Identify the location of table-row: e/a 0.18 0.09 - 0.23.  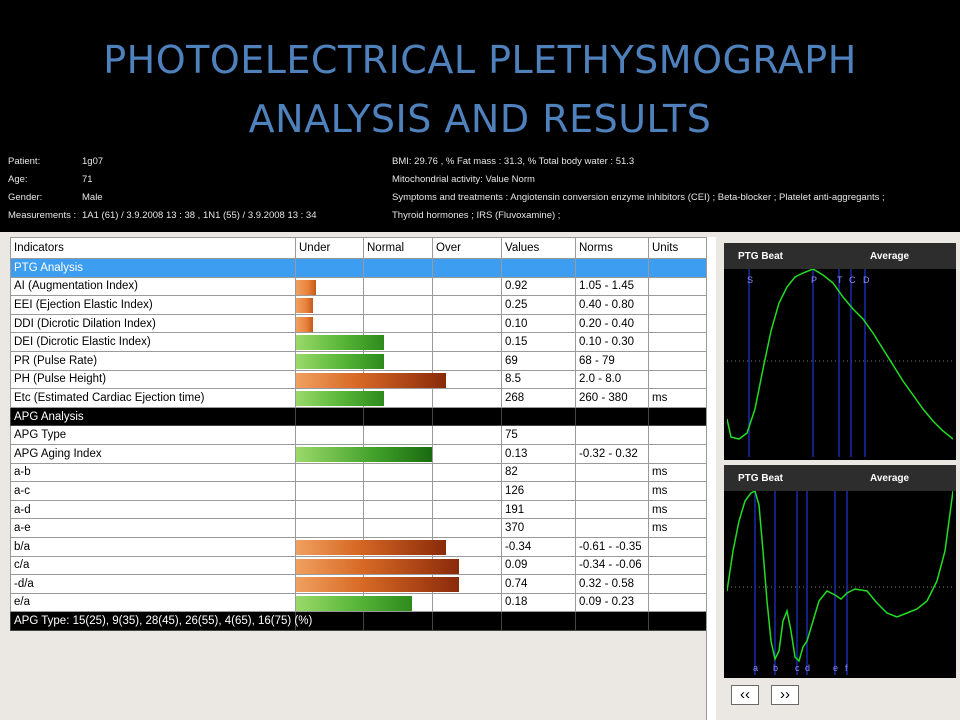
(358, 602).